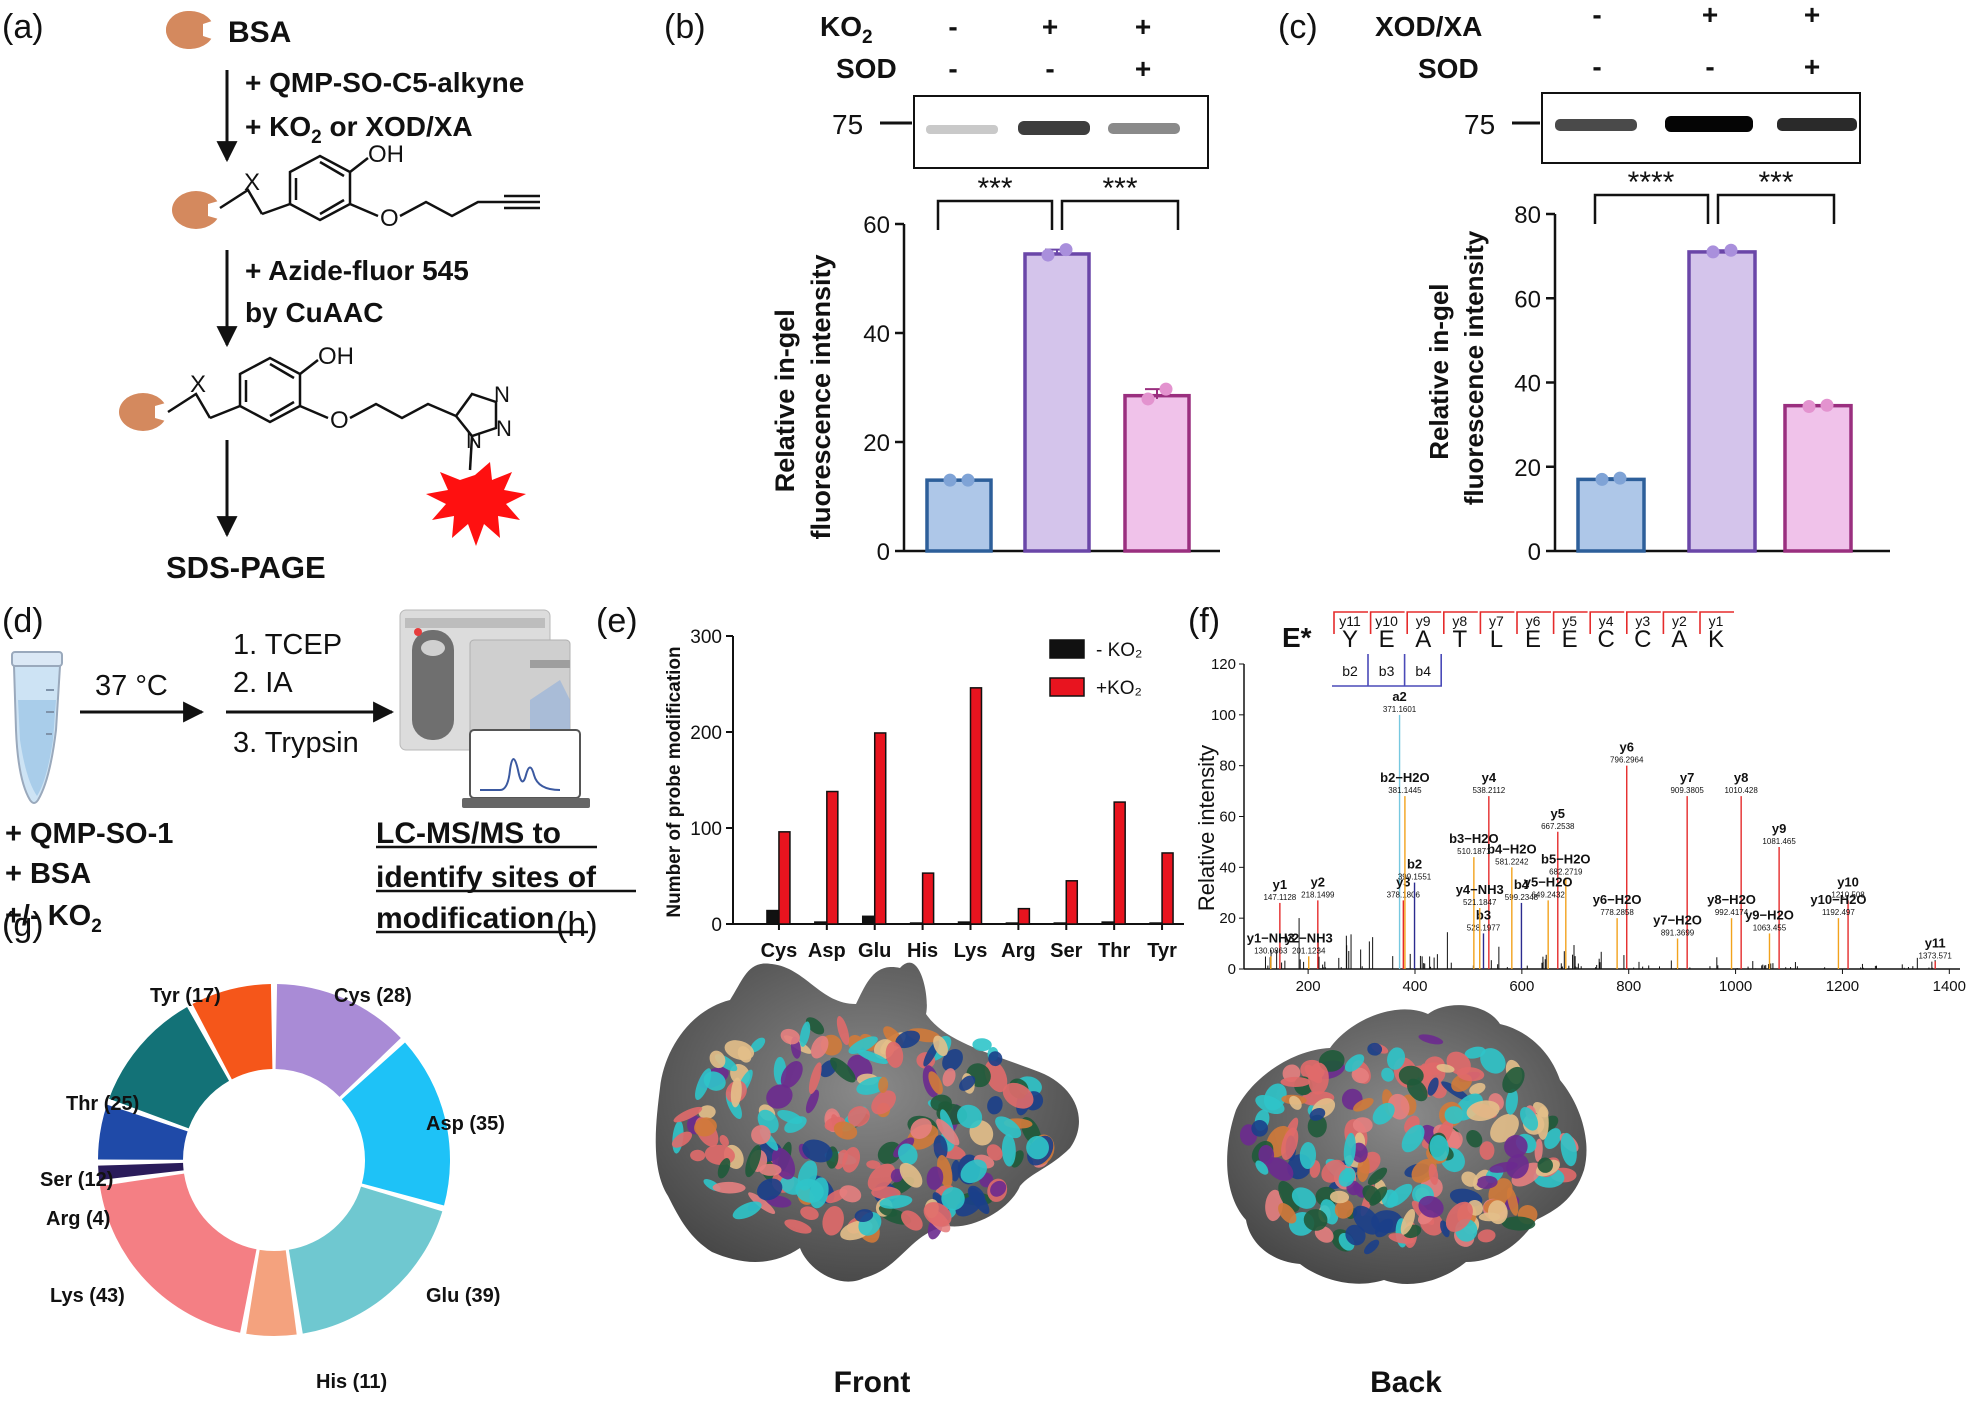 The width and height of the screenshot is (1969, 1412). What do you see at coordinates (1350, 639) in the screenshot?
I see `residue: Y` at bounding box center [1350, 639].